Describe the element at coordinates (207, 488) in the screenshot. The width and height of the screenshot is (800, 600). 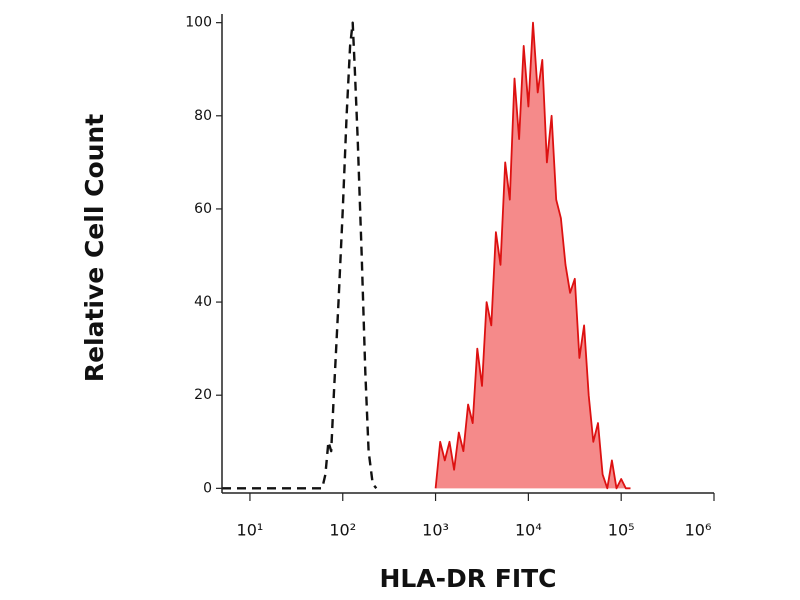
I see `y-tick-label: 0` at that location.